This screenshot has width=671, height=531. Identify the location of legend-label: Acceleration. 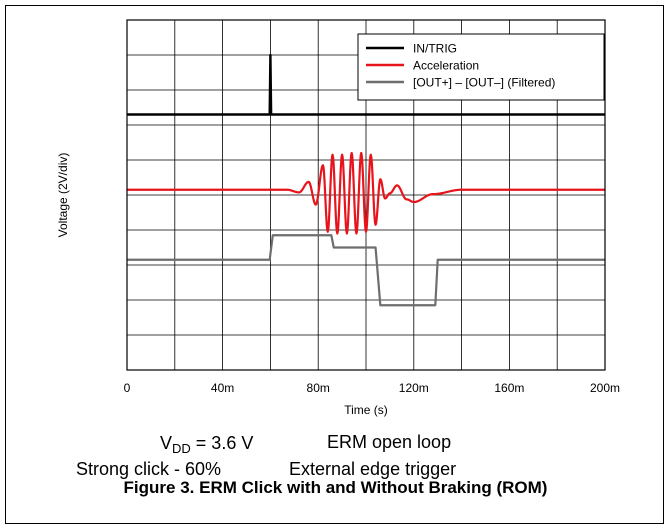
(446, 66).